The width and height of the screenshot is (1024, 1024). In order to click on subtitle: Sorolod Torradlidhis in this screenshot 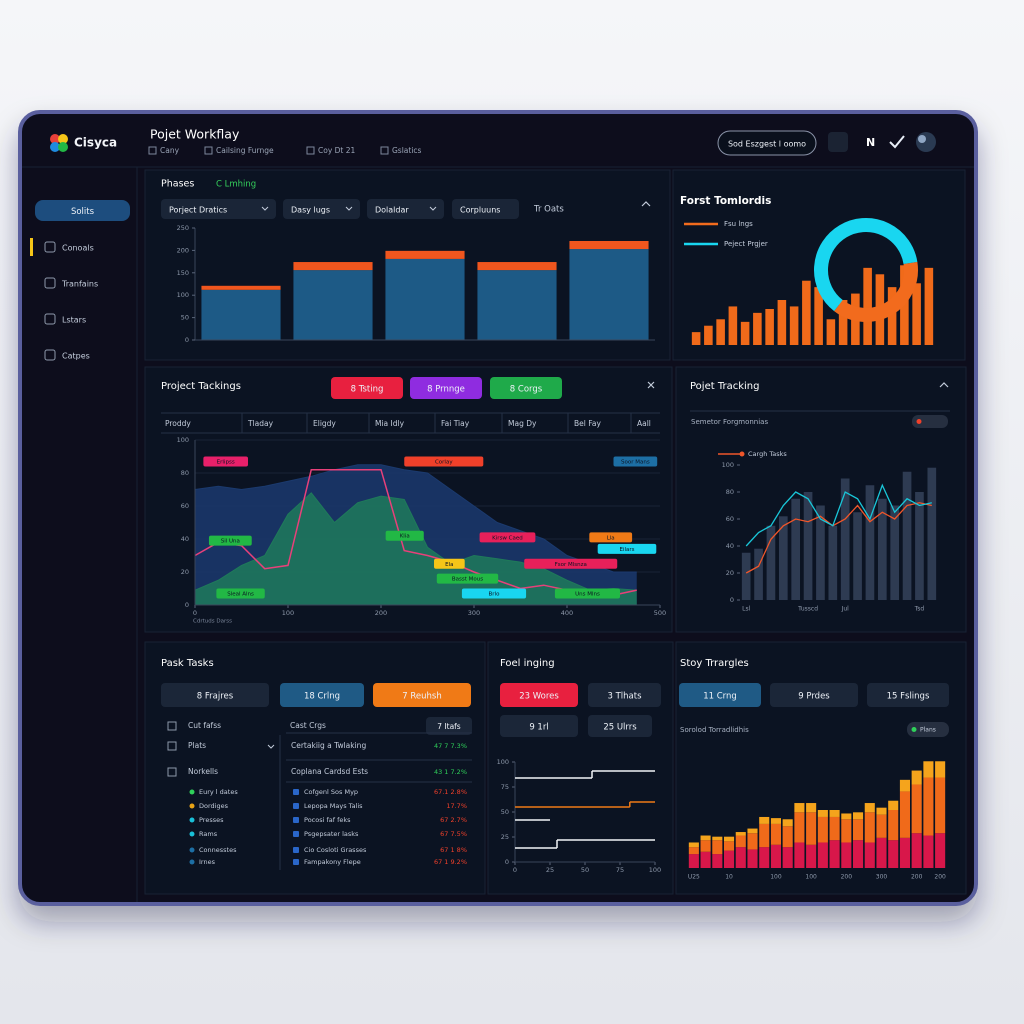, I will do `click(714, 730)`.